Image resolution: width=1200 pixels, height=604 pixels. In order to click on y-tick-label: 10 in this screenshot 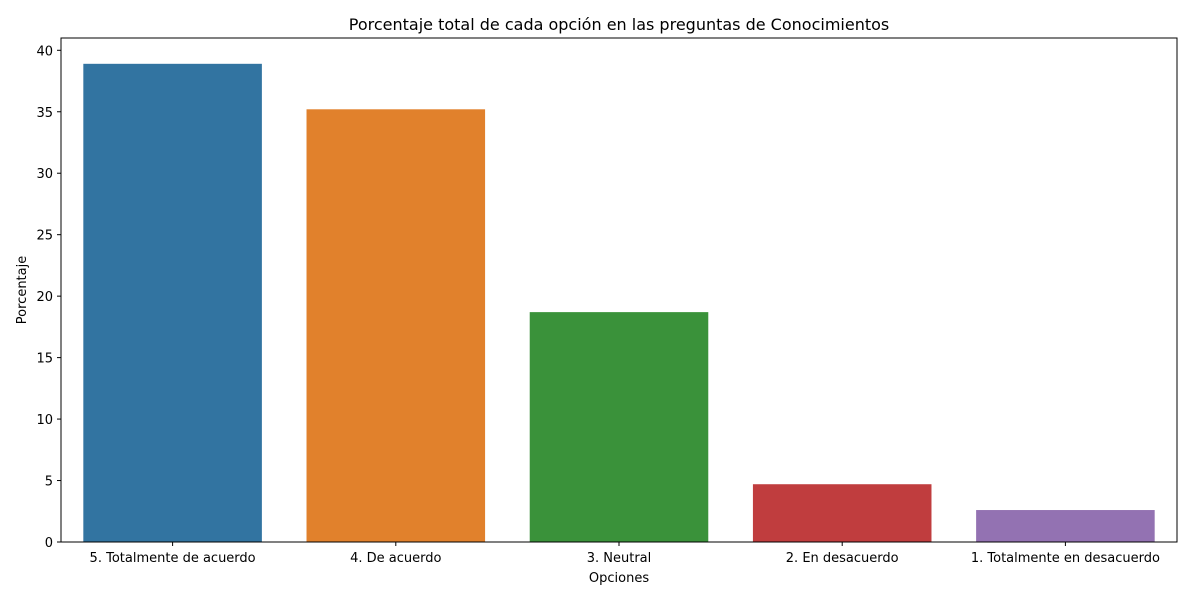, I will do `click(44, 420)`.